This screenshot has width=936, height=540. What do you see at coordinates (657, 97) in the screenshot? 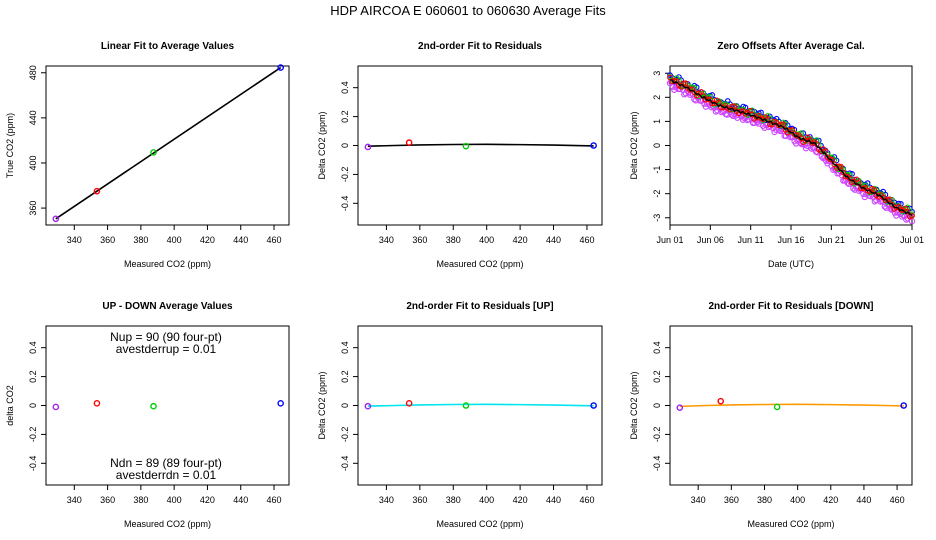
I see `y-tick-label: 2` at bounding box center [657, 97].